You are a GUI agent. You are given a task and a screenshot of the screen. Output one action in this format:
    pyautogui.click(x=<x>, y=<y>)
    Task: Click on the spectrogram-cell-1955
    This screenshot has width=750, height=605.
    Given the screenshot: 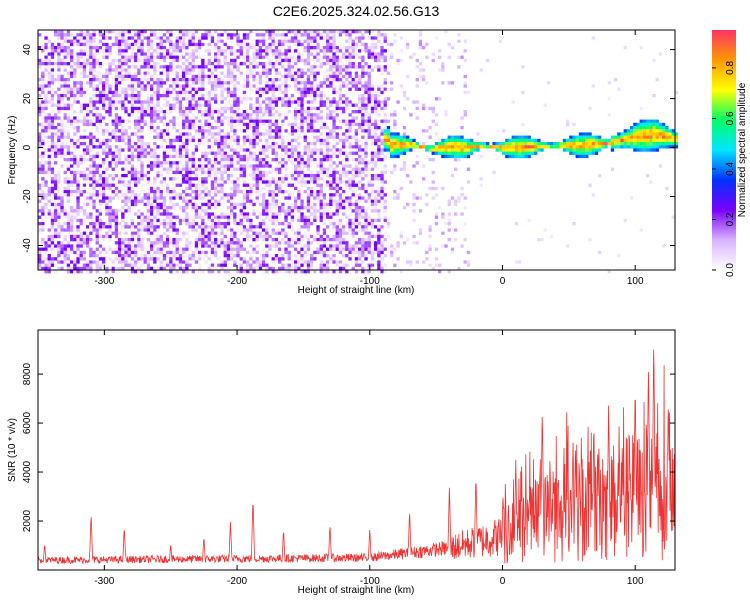 What is the action you would take?
    pyautogui.click(x=171, y=214)
    